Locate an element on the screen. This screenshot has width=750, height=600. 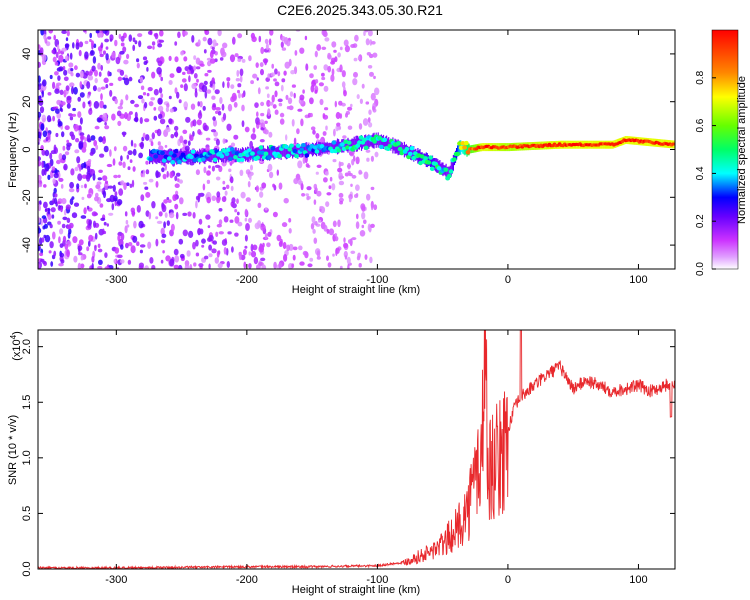
x-tick-label: 0 is located at coordinates (508, 580).